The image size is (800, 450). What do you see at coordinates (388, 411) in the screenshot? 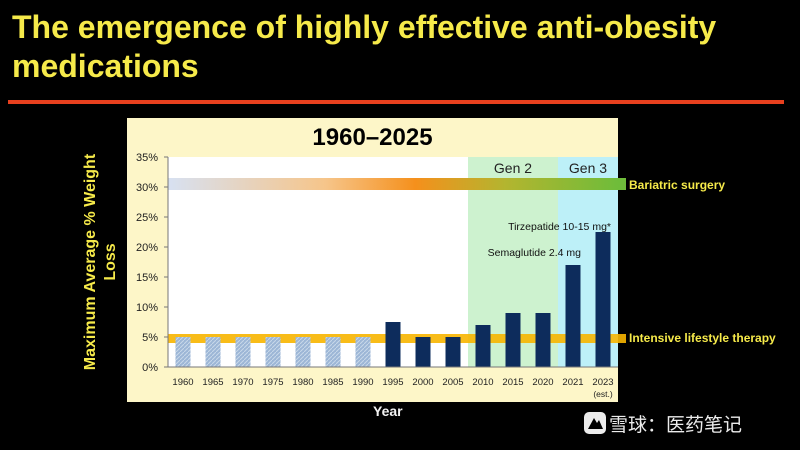
I see `x-axis-label: Year` at bounding box center [388, 411].